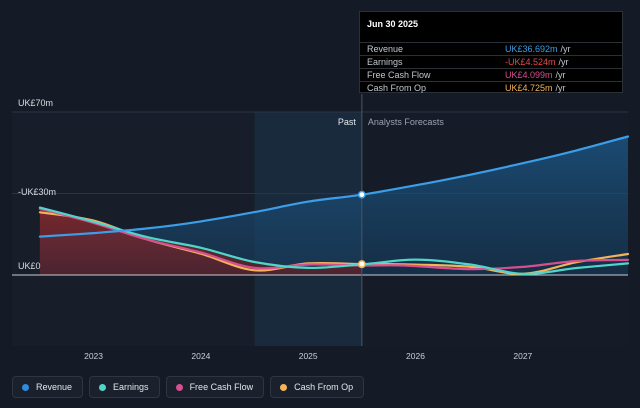 The image size is (640, 408). What do you see at coordinates (200, 241) in the screenshot?
I see `earnings-loss-area` at bounding box center [200, 241].